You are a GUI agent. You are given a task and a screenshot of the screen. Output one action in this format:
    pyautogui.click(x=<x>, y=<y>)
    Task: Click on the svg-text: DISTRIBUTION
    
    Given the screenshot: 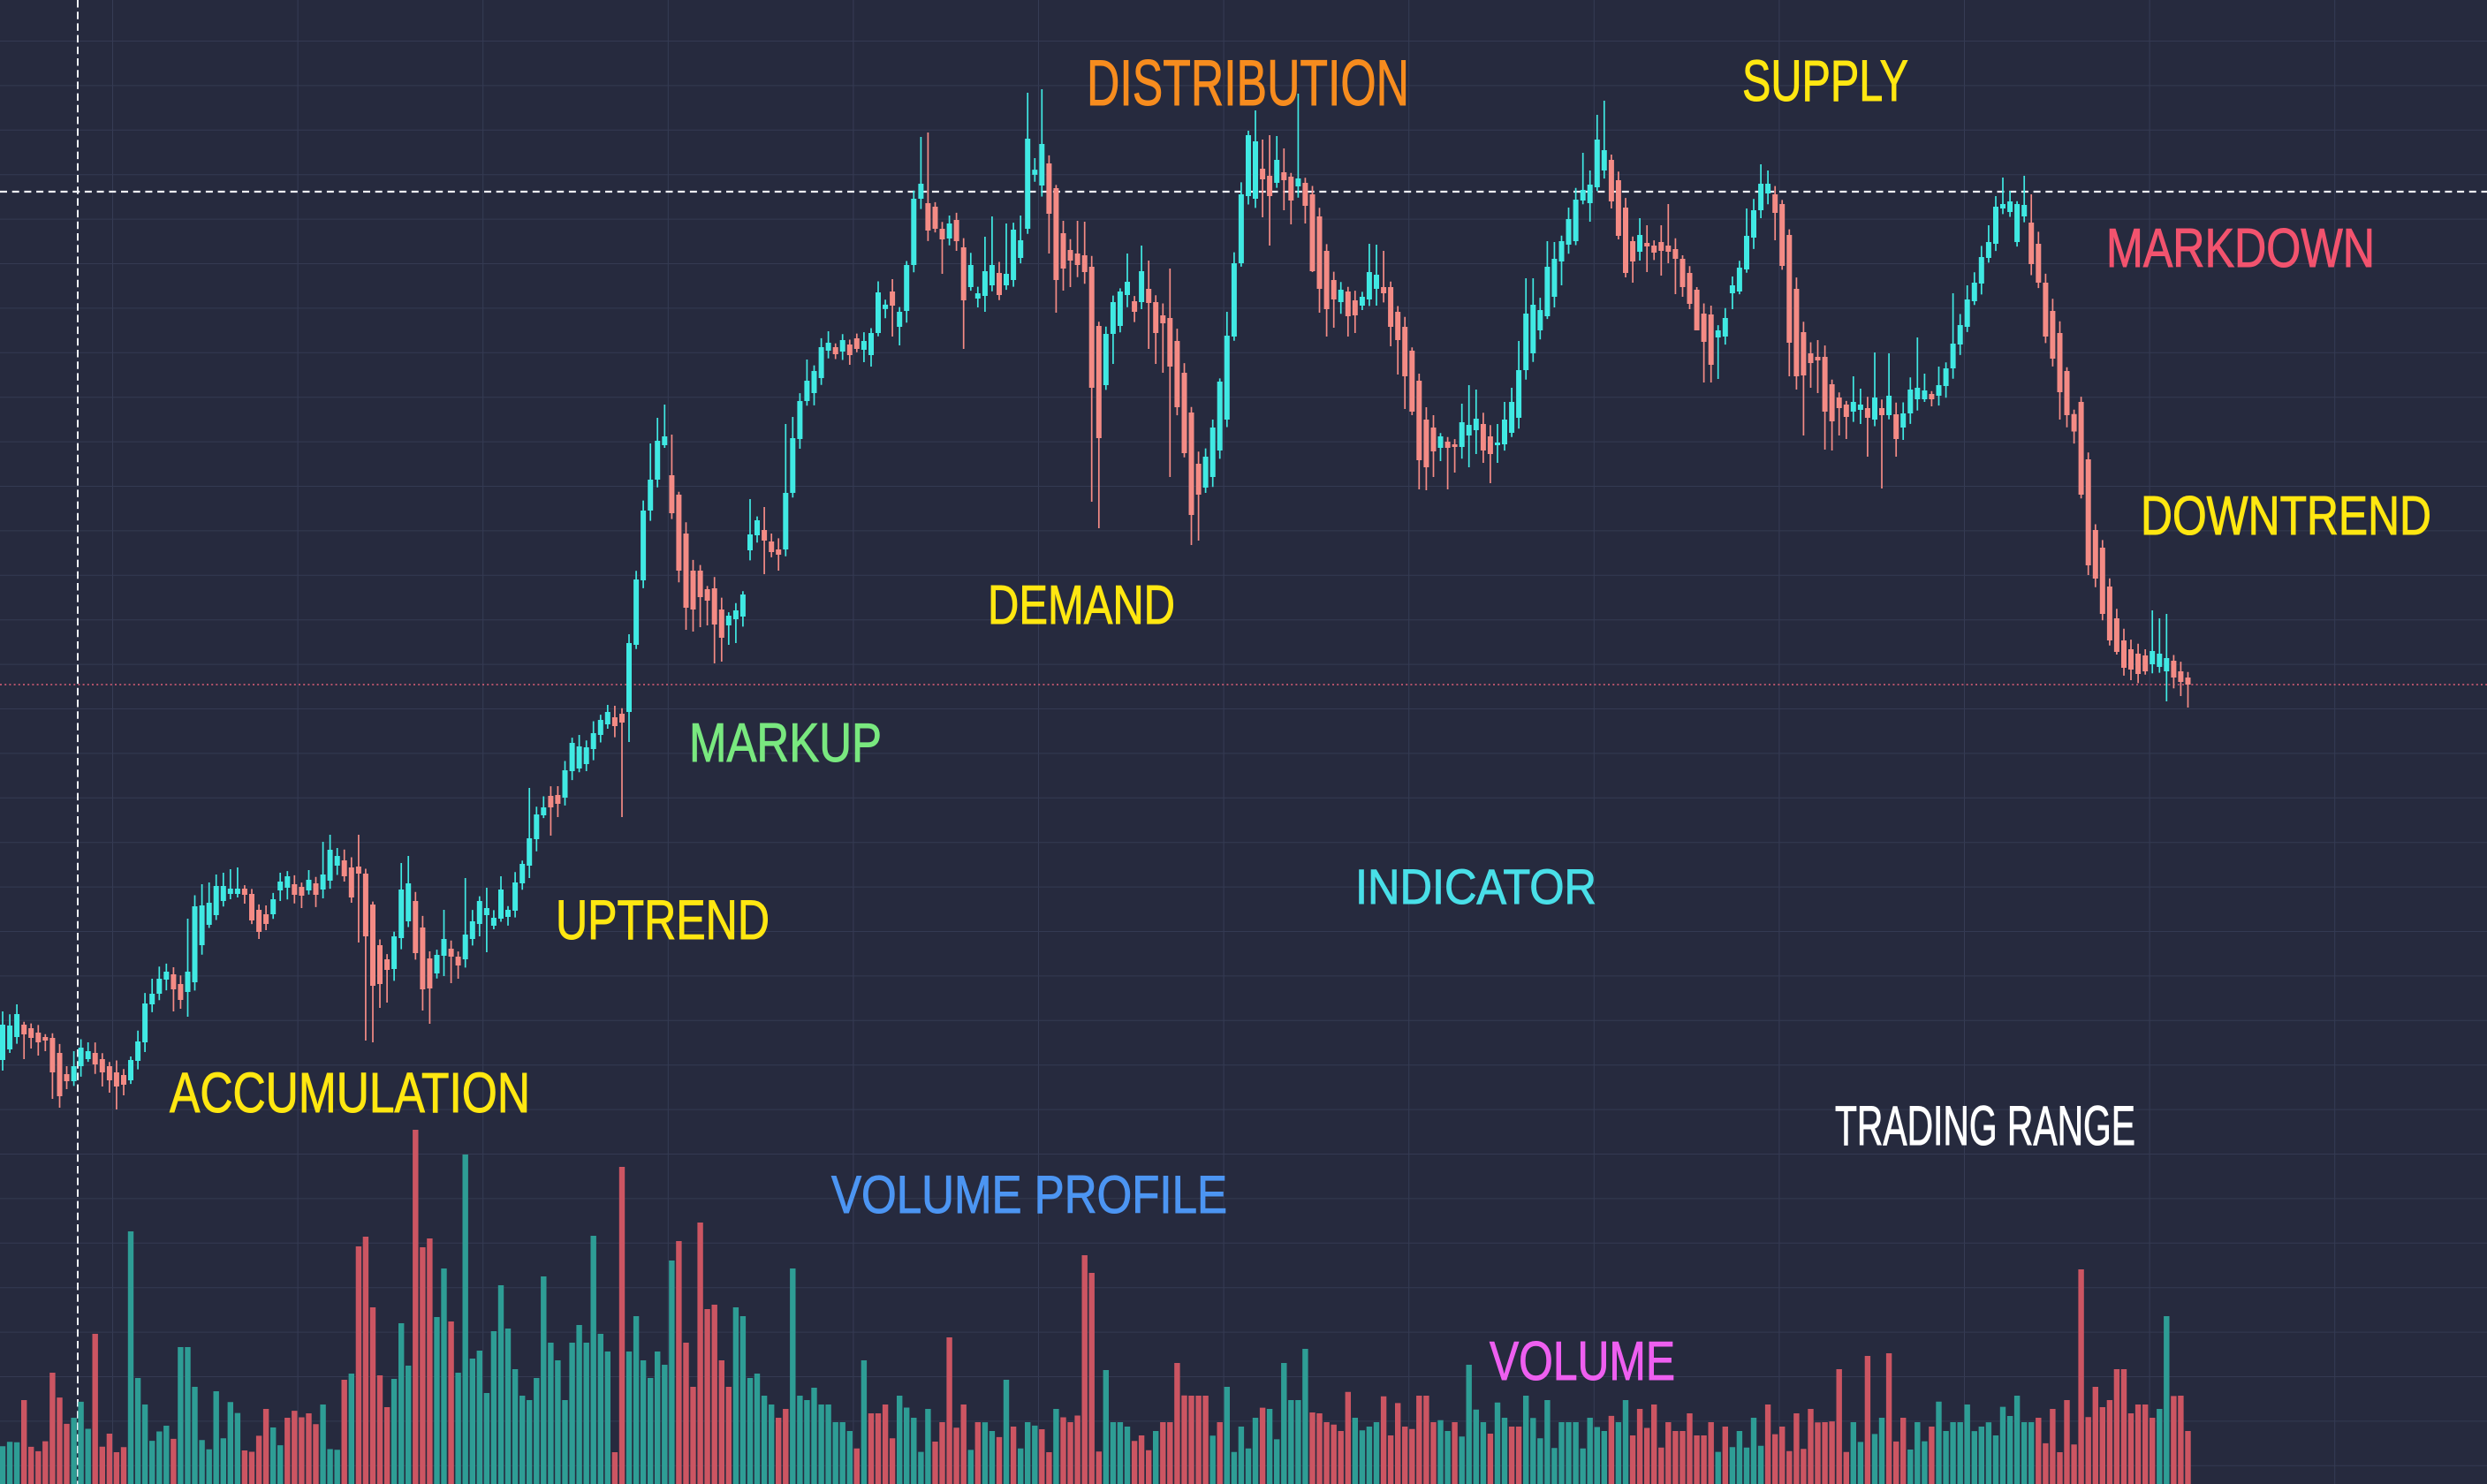 What is the action you would take?
    pyautogui.click(x=1248, y=83)
    